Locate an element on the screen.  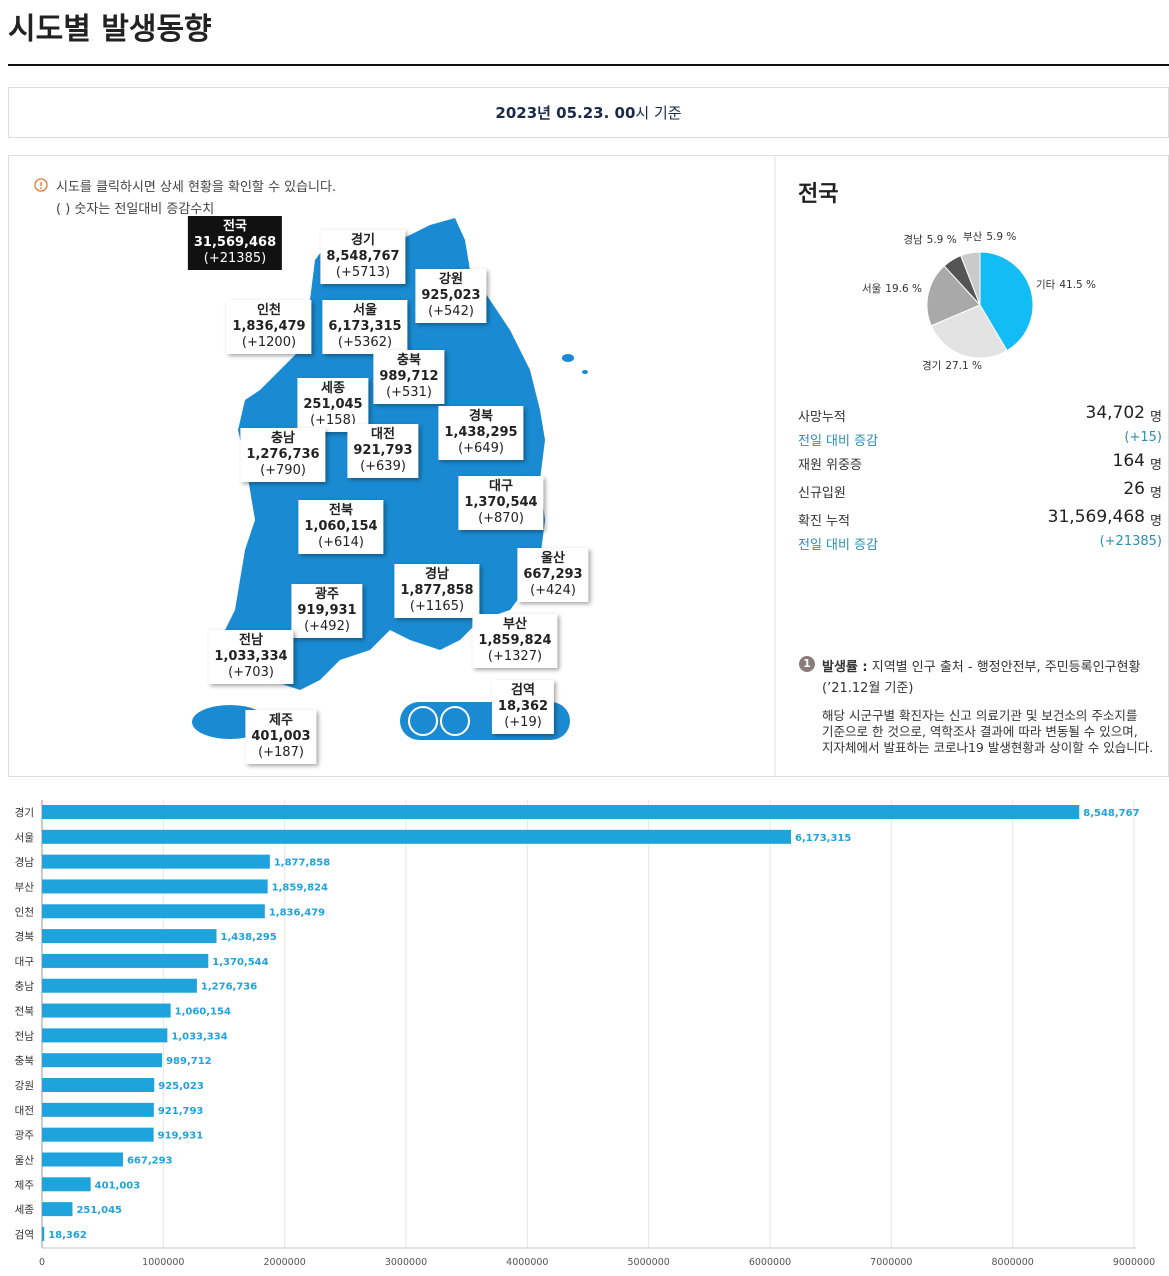
y-tick-label: 경기 is located at coordinates (24, 812).